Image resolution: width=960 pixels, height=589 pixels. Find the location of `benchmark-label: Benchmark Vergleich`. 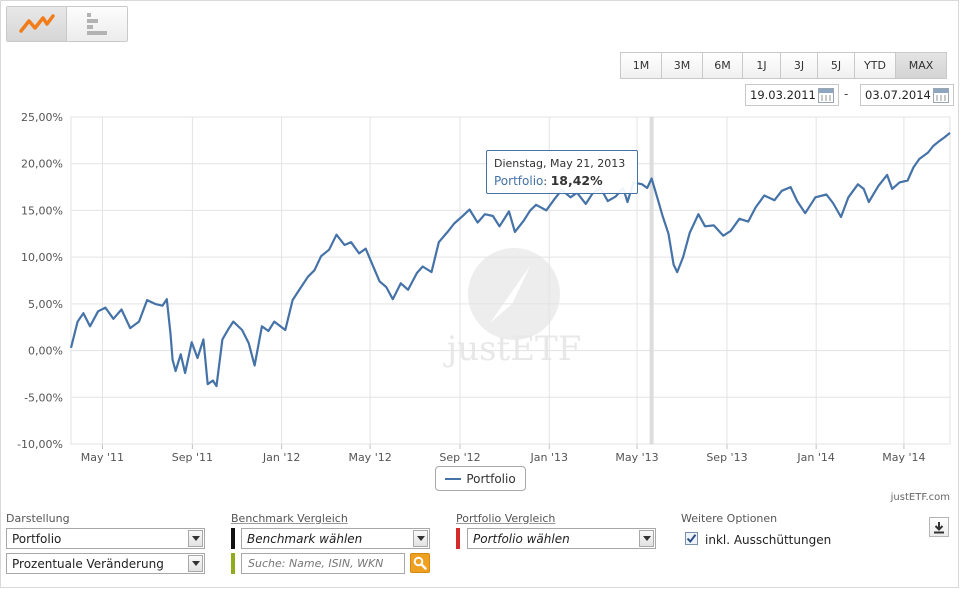

benchmark-label: Benchmark Vergleich is located at coordinates (289, 518).